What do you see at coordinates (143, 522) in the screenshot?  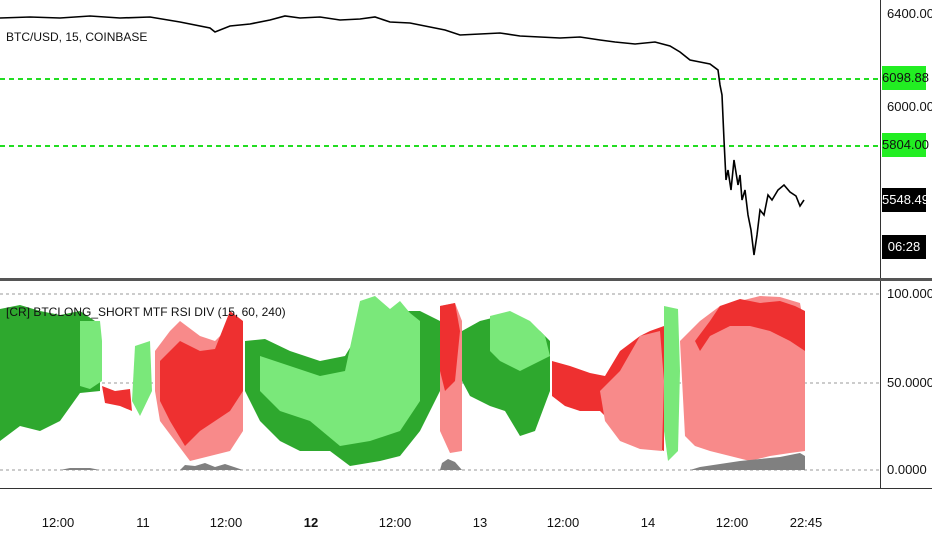 I see `time-label-day-11: 11` at bounding box center [143, 522].